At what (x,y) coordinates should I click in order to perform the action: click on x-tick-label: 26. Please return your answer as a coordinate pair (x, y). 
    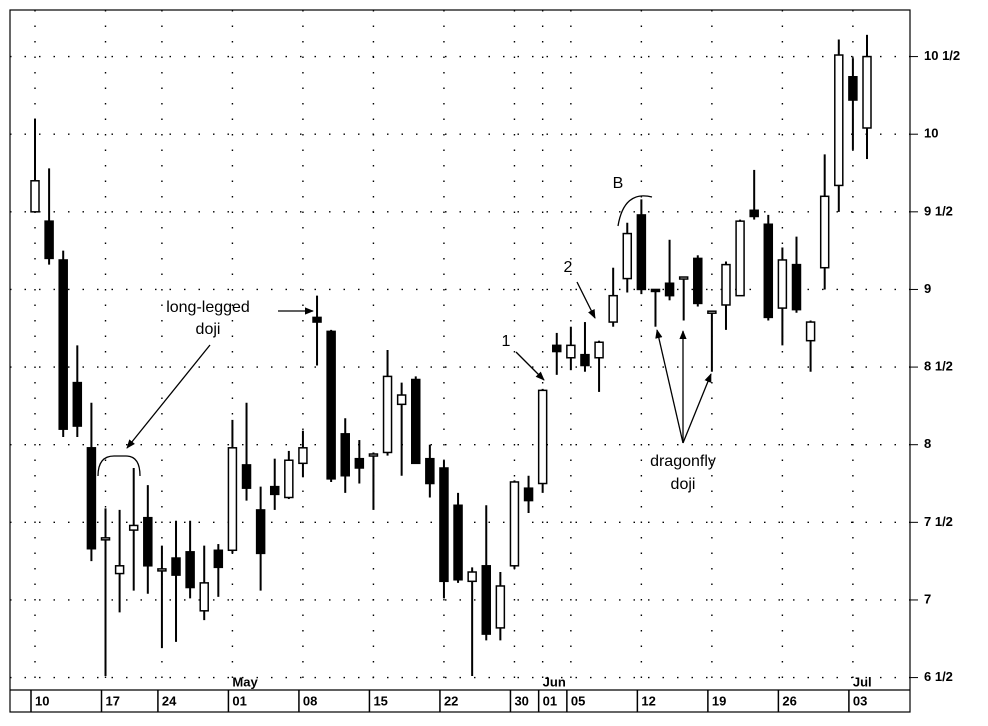
    Looking at the image, I should click on (789, 700).